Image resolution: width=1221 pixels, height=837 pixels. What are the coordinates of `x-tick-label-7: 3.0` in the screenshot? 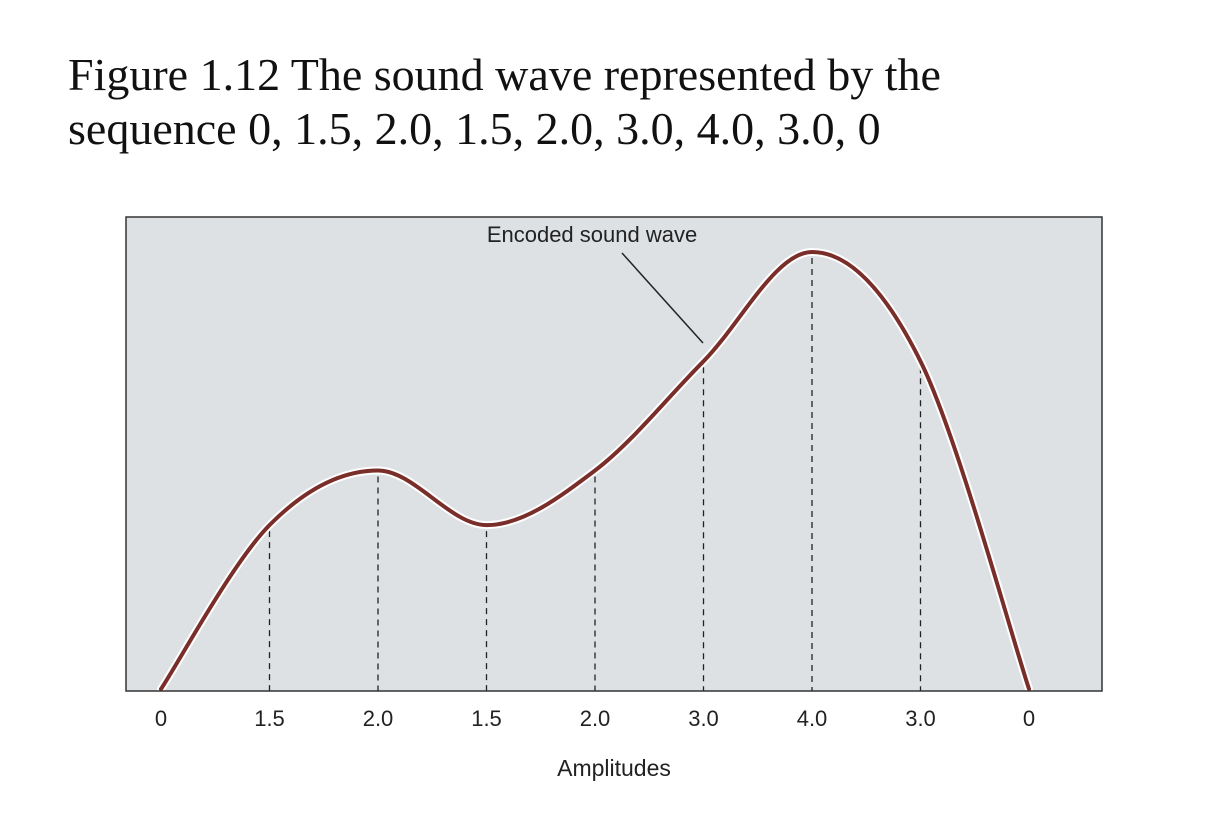 It's located at (920, 718).